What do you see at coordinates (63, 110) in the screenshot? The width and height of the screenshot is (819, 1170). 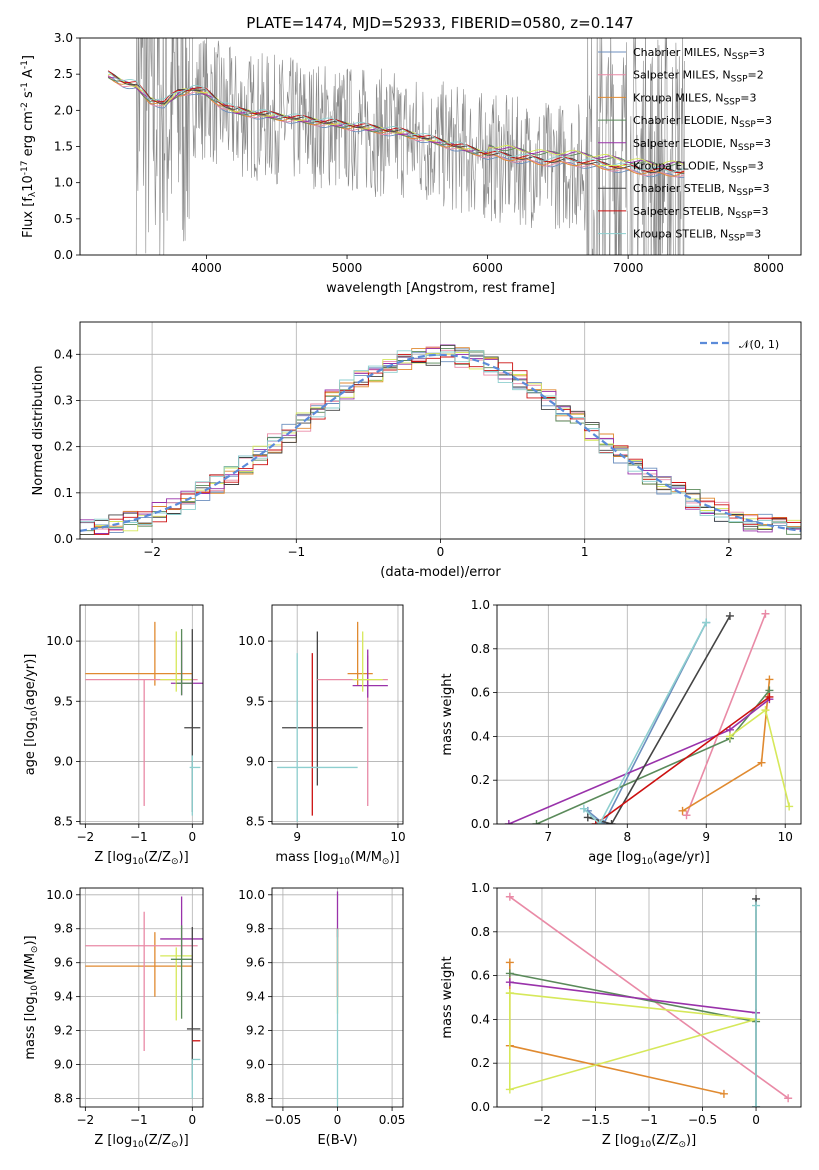 I see `y-tick-label: 2.0` at bounding box center [63, 110].